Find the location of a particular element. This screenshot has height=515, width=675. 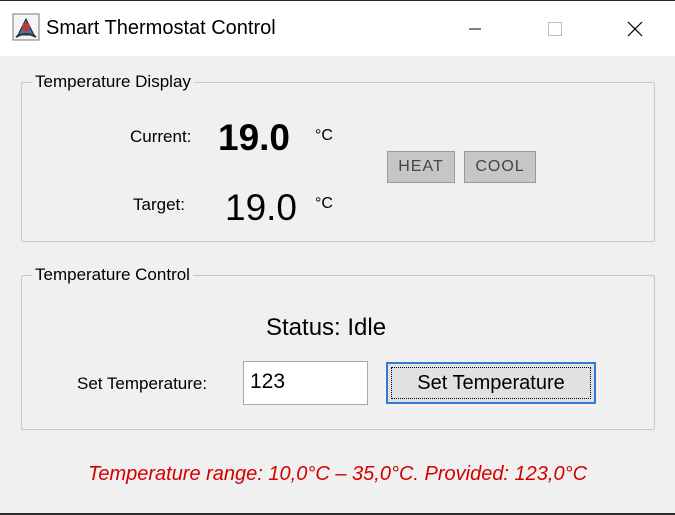

maximize-icon is located at coordinates (555, 28).